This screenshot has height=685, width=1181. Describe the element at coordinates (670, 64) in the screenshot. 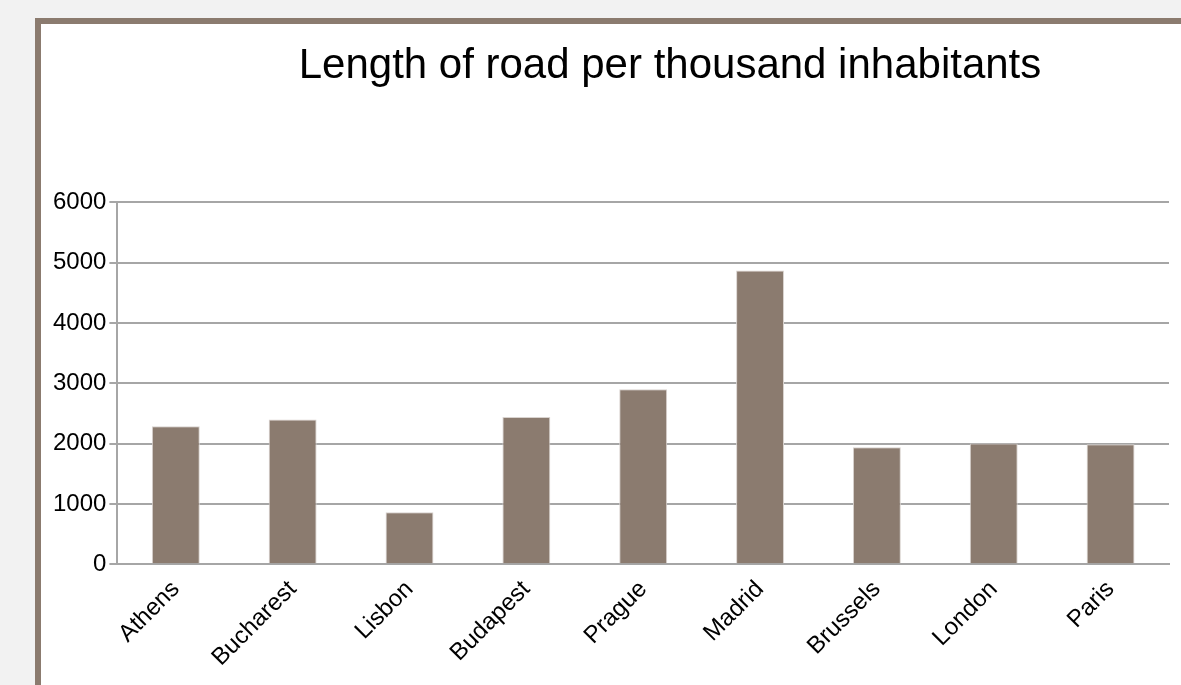

I see `chart-title: Length of road per thousand inhabitants` at that location.